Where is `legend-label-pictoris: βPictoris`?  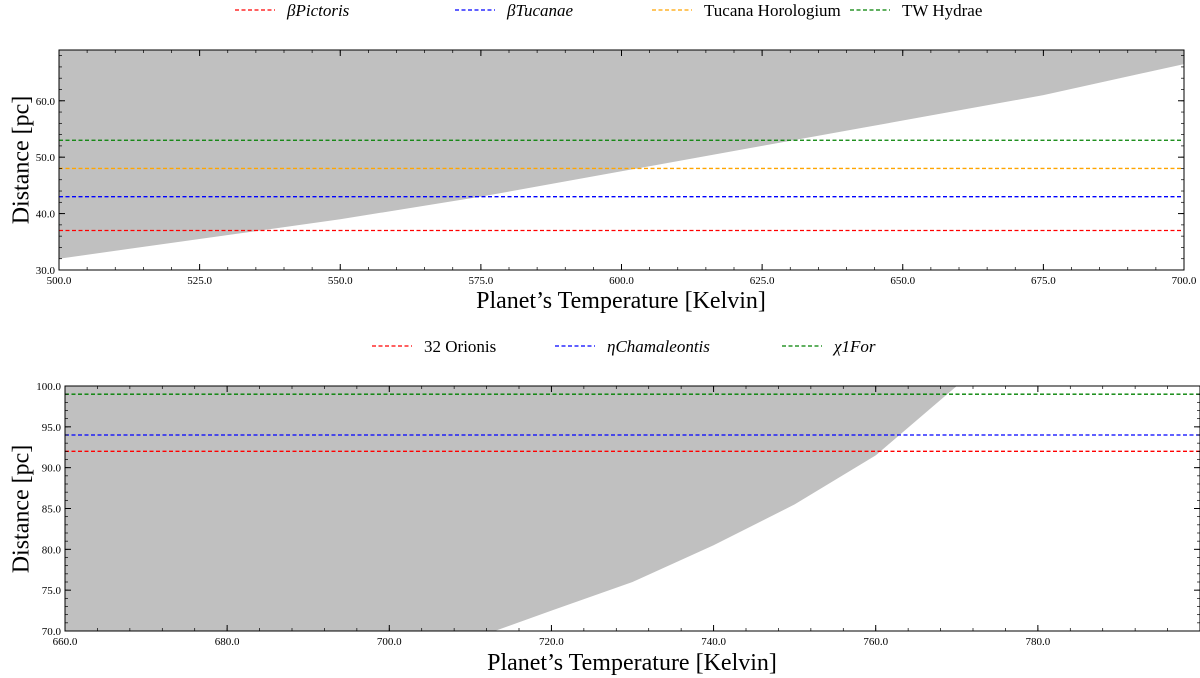
legend-label-pictoris: βPictoris is located at coordinates (318, 10).